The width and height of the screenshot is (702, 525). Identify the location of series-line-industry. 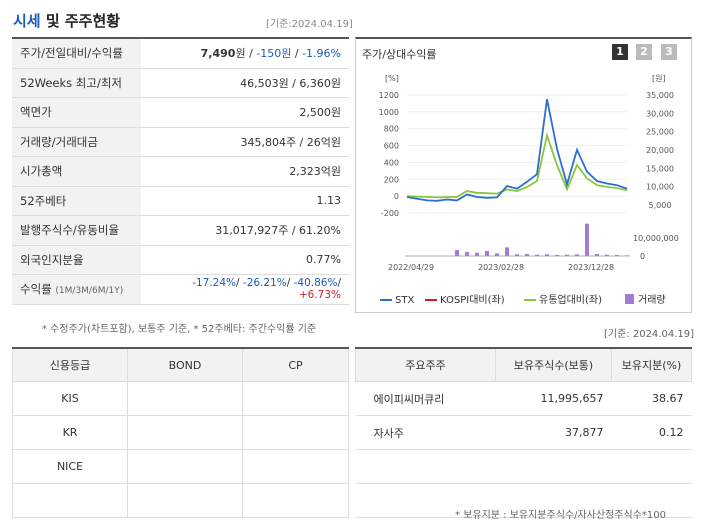
(517, 165).